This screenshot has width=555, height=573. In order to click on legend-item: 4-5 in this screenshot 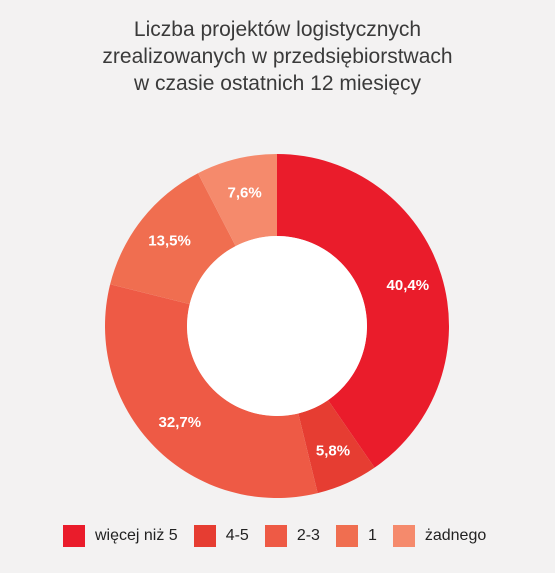, I will do `click(221, 536)`.